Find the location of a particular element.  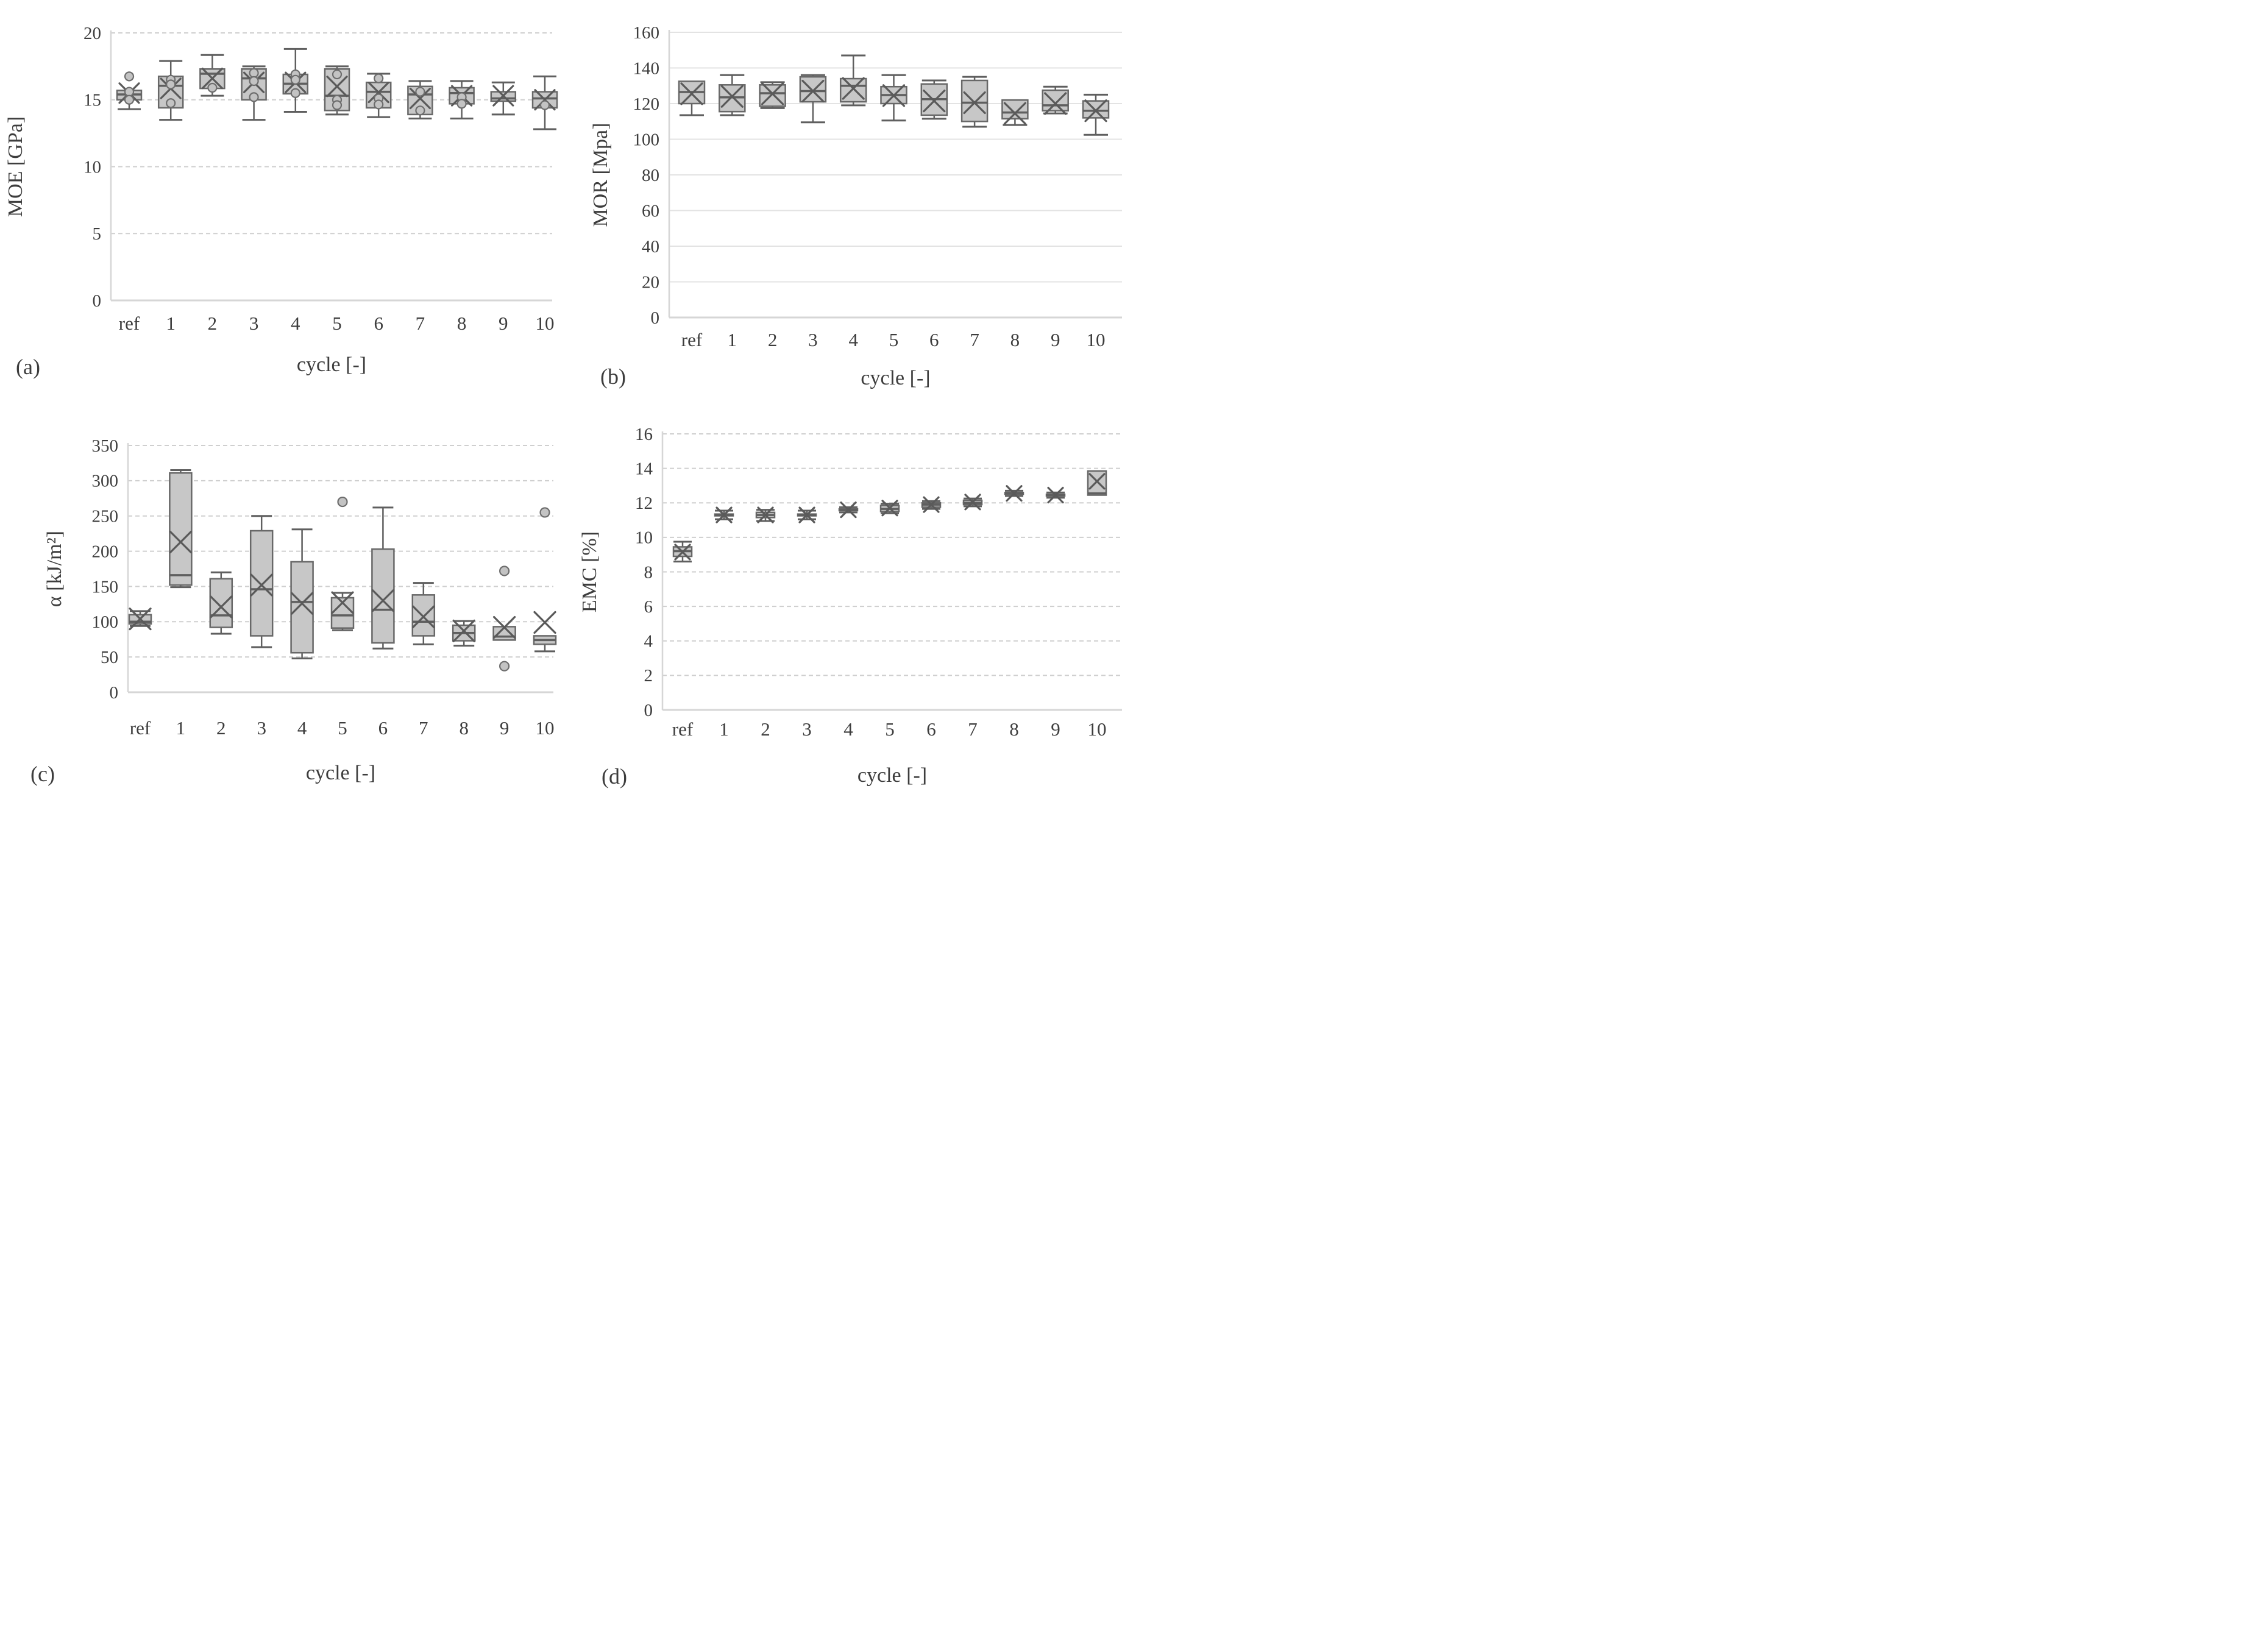

xtick-label-d-9: 9 is located at coordinates (1055, 729).